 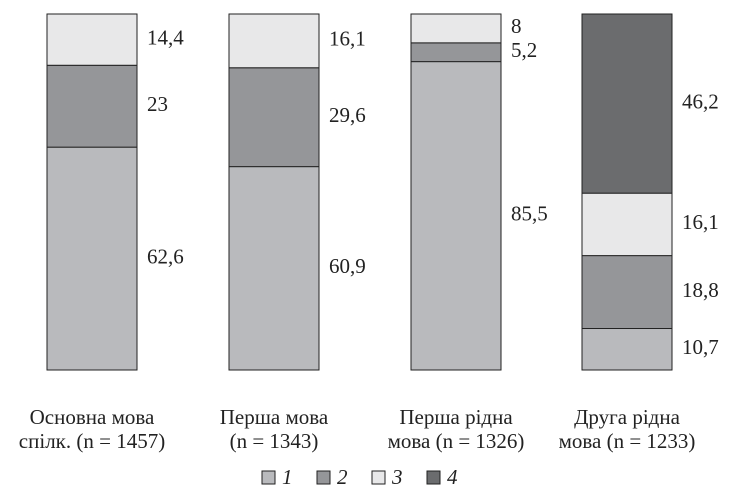 I want to click on category-label: мова (n = 1233), so click(x=627, y=441).